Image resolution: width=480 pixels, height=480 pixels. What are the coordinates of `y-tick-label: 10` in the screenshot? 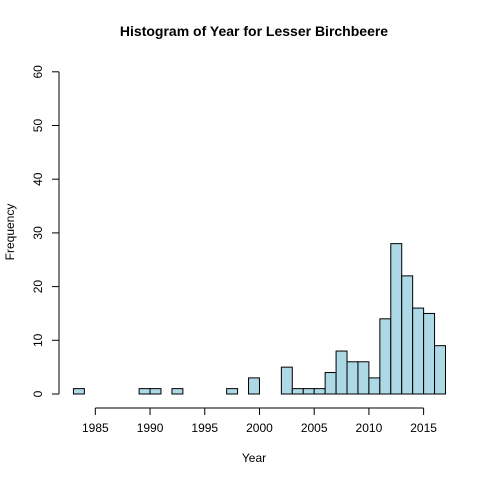 It's located at (38, 340).